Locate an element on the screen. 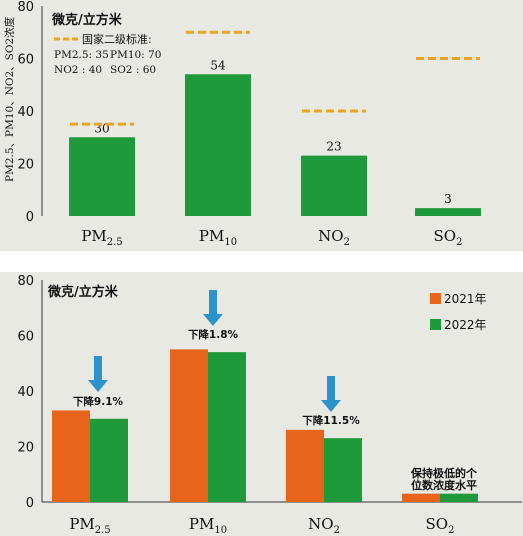  decrease-annotation: 下降11.5% is located at coordinates (331, 420).